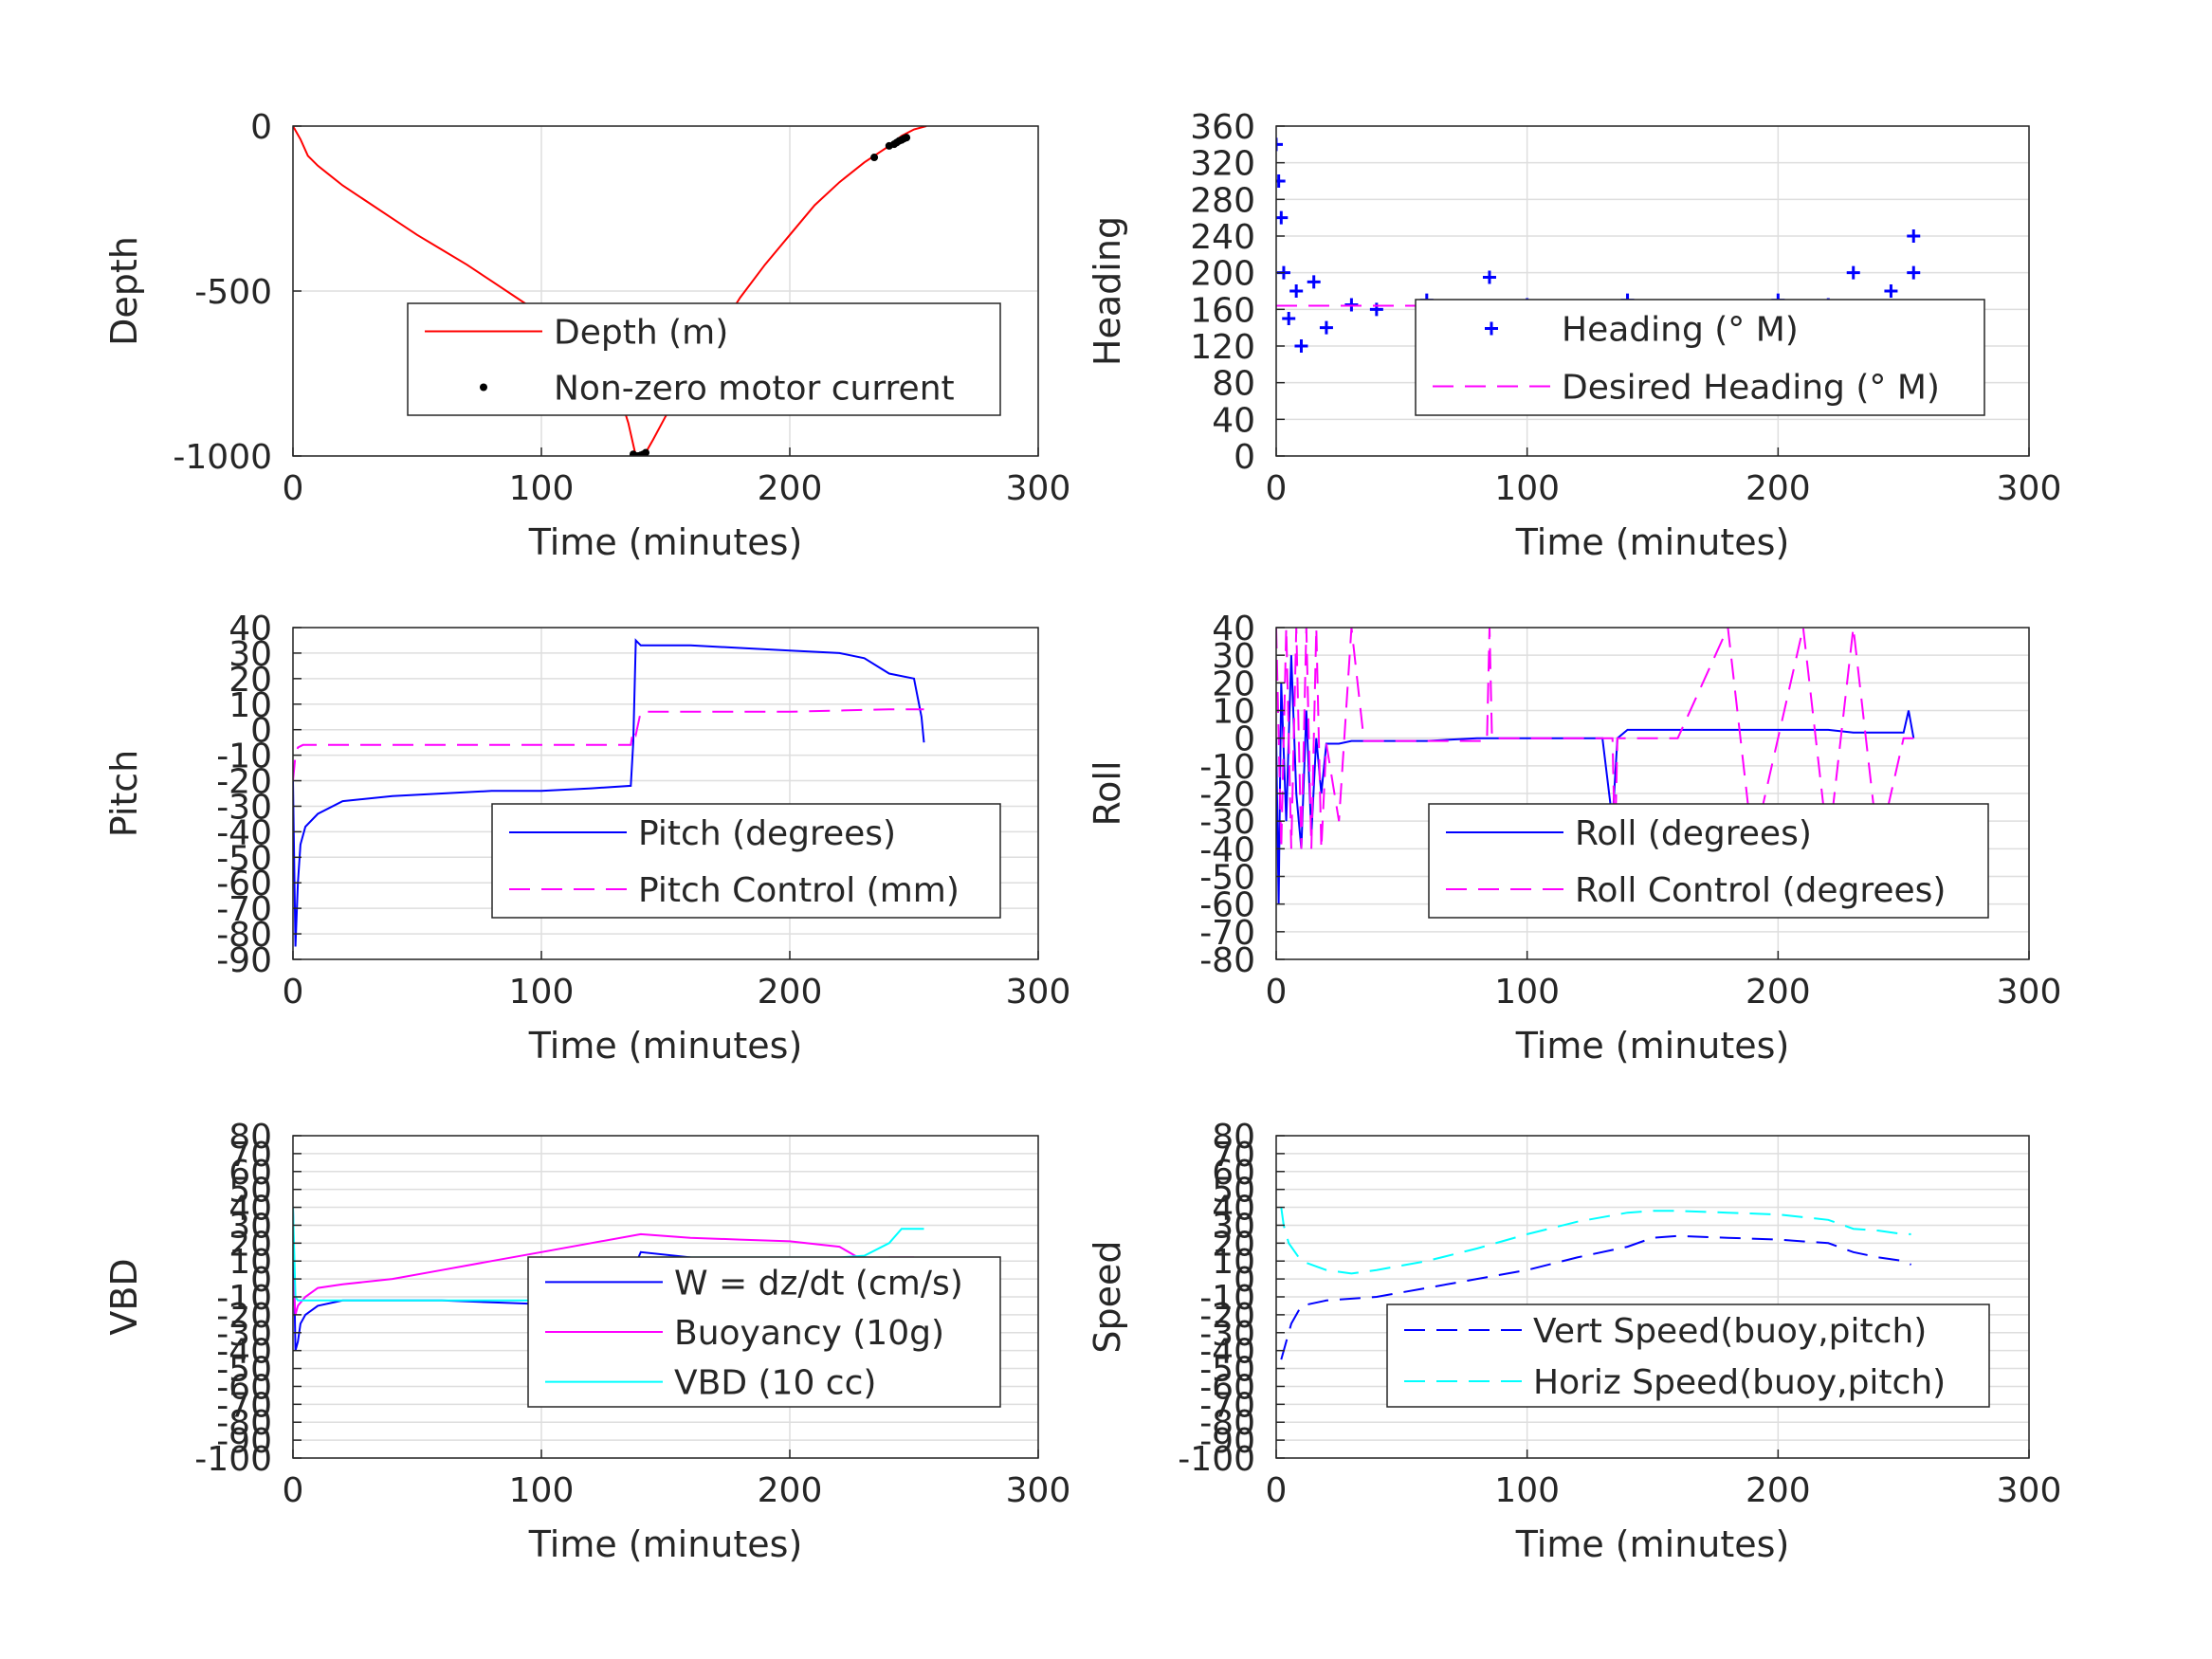 This screenshot has width=2212, height=1659. I want to click on depth-series-0-line, so click(610, 291).